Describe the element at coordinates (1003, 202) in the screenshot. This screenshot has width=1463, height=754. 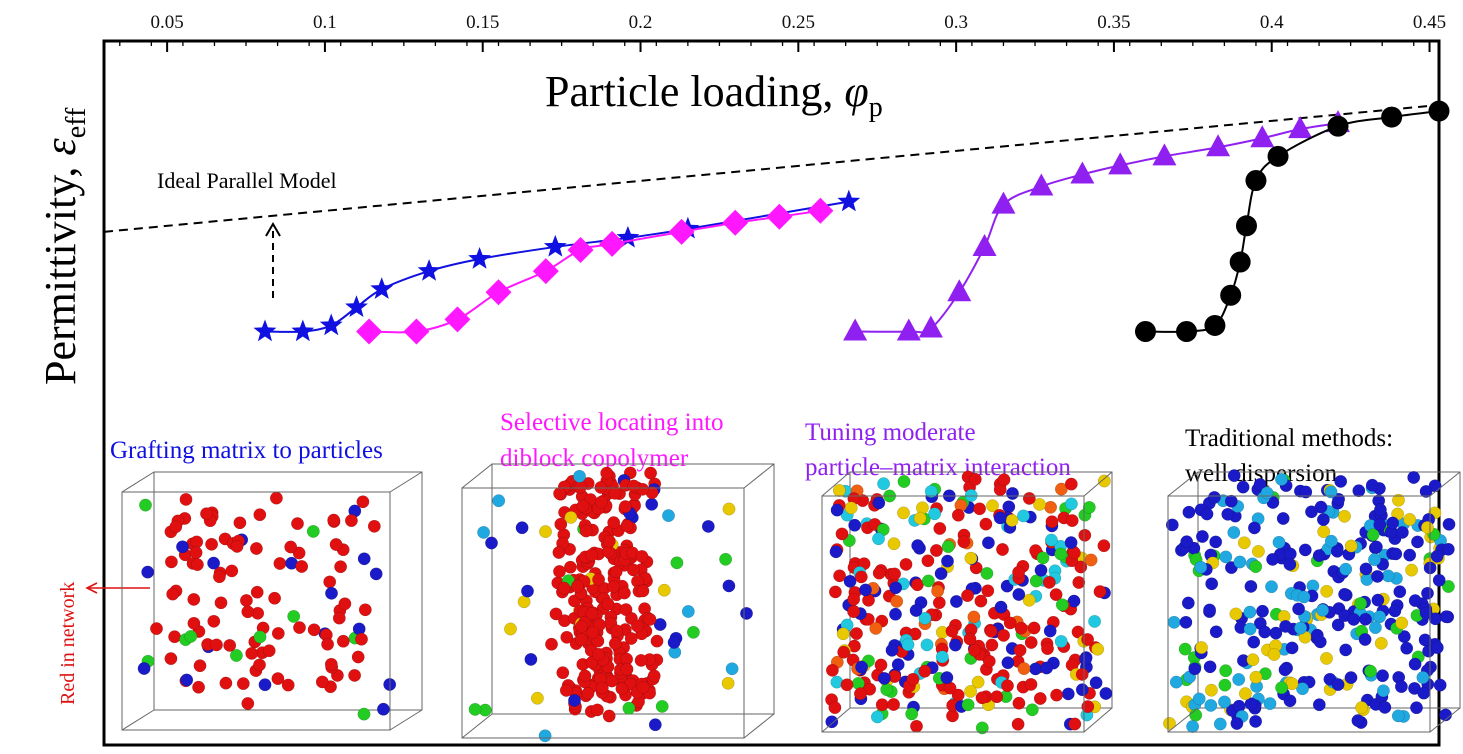
I see `point-triangle` at that location.